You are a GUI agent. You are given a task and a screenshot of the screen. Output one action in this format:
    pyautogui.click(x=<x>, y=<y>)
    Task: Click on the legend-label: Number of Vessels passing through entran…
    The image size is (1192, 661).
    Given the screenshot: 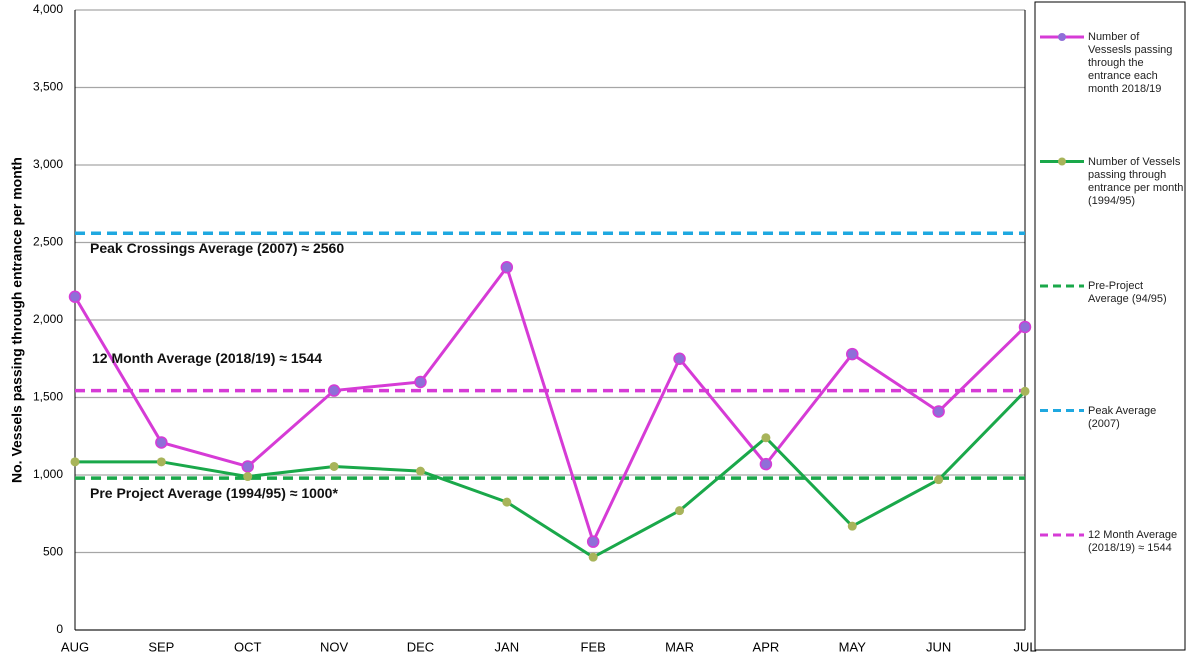 What is the action you would take?
    pyautogui.click(x=1136, y=181)
    